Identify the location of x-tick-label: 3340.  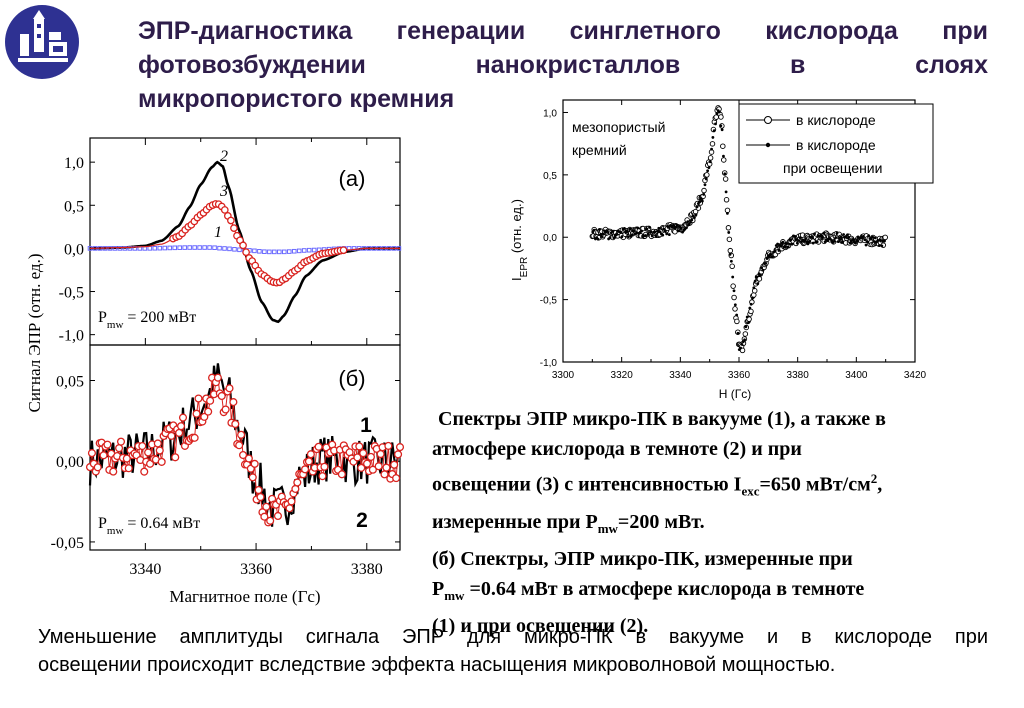
(680, 375).